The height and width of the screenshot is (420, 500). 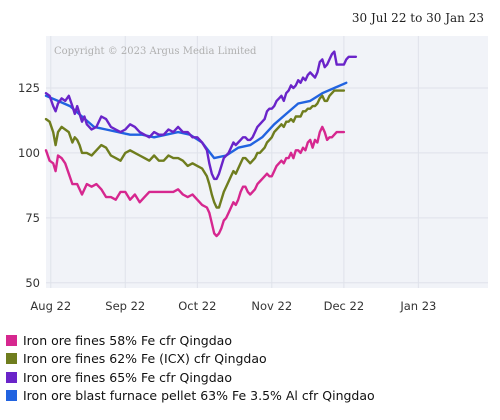 What do you see at coordinates (32, 283) in the screenshot?
I see `y-tick-label: 50` at bounding box center [32, 283].